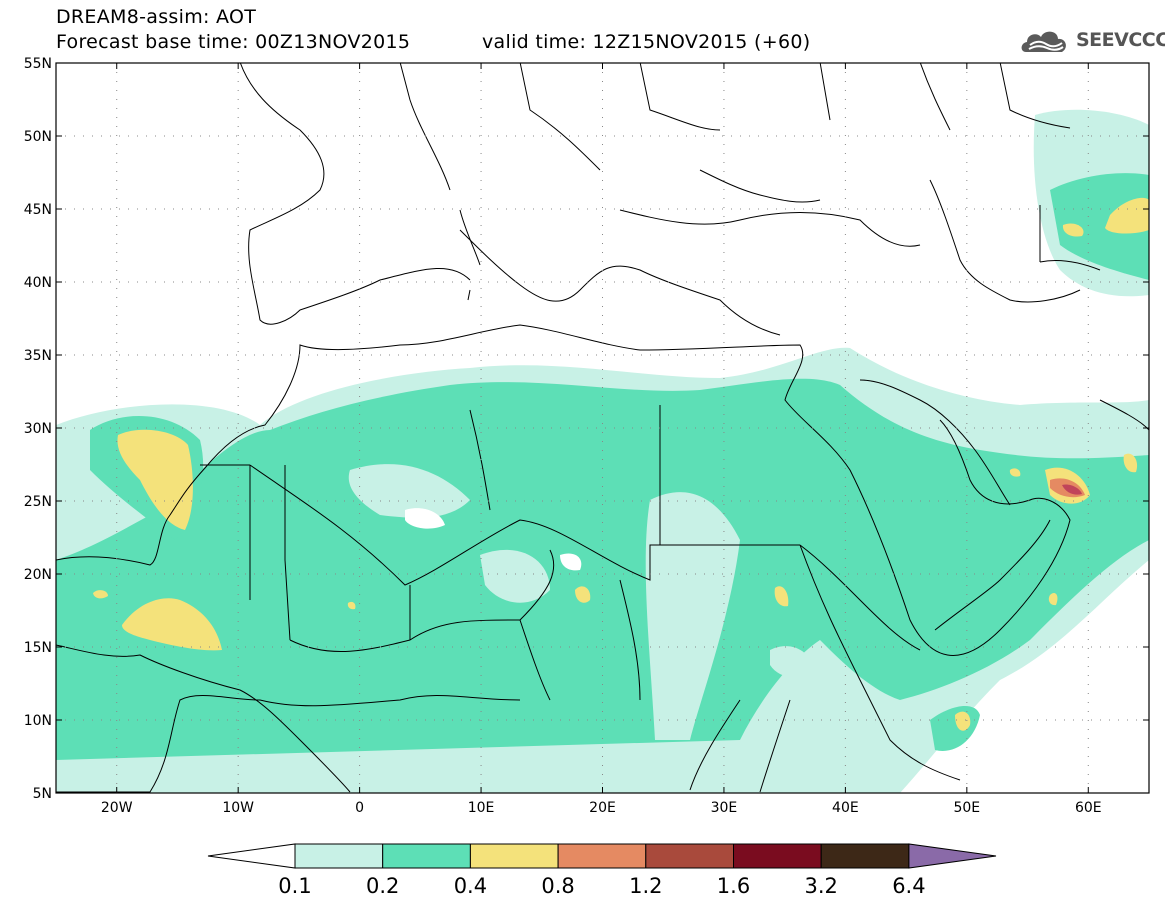 The height and width of the screenshot is (905, 1165). What do you see at coordinates (117, 808) in the screenshot?
I see `lon-label: 20W` at bounding box center [117, 808].